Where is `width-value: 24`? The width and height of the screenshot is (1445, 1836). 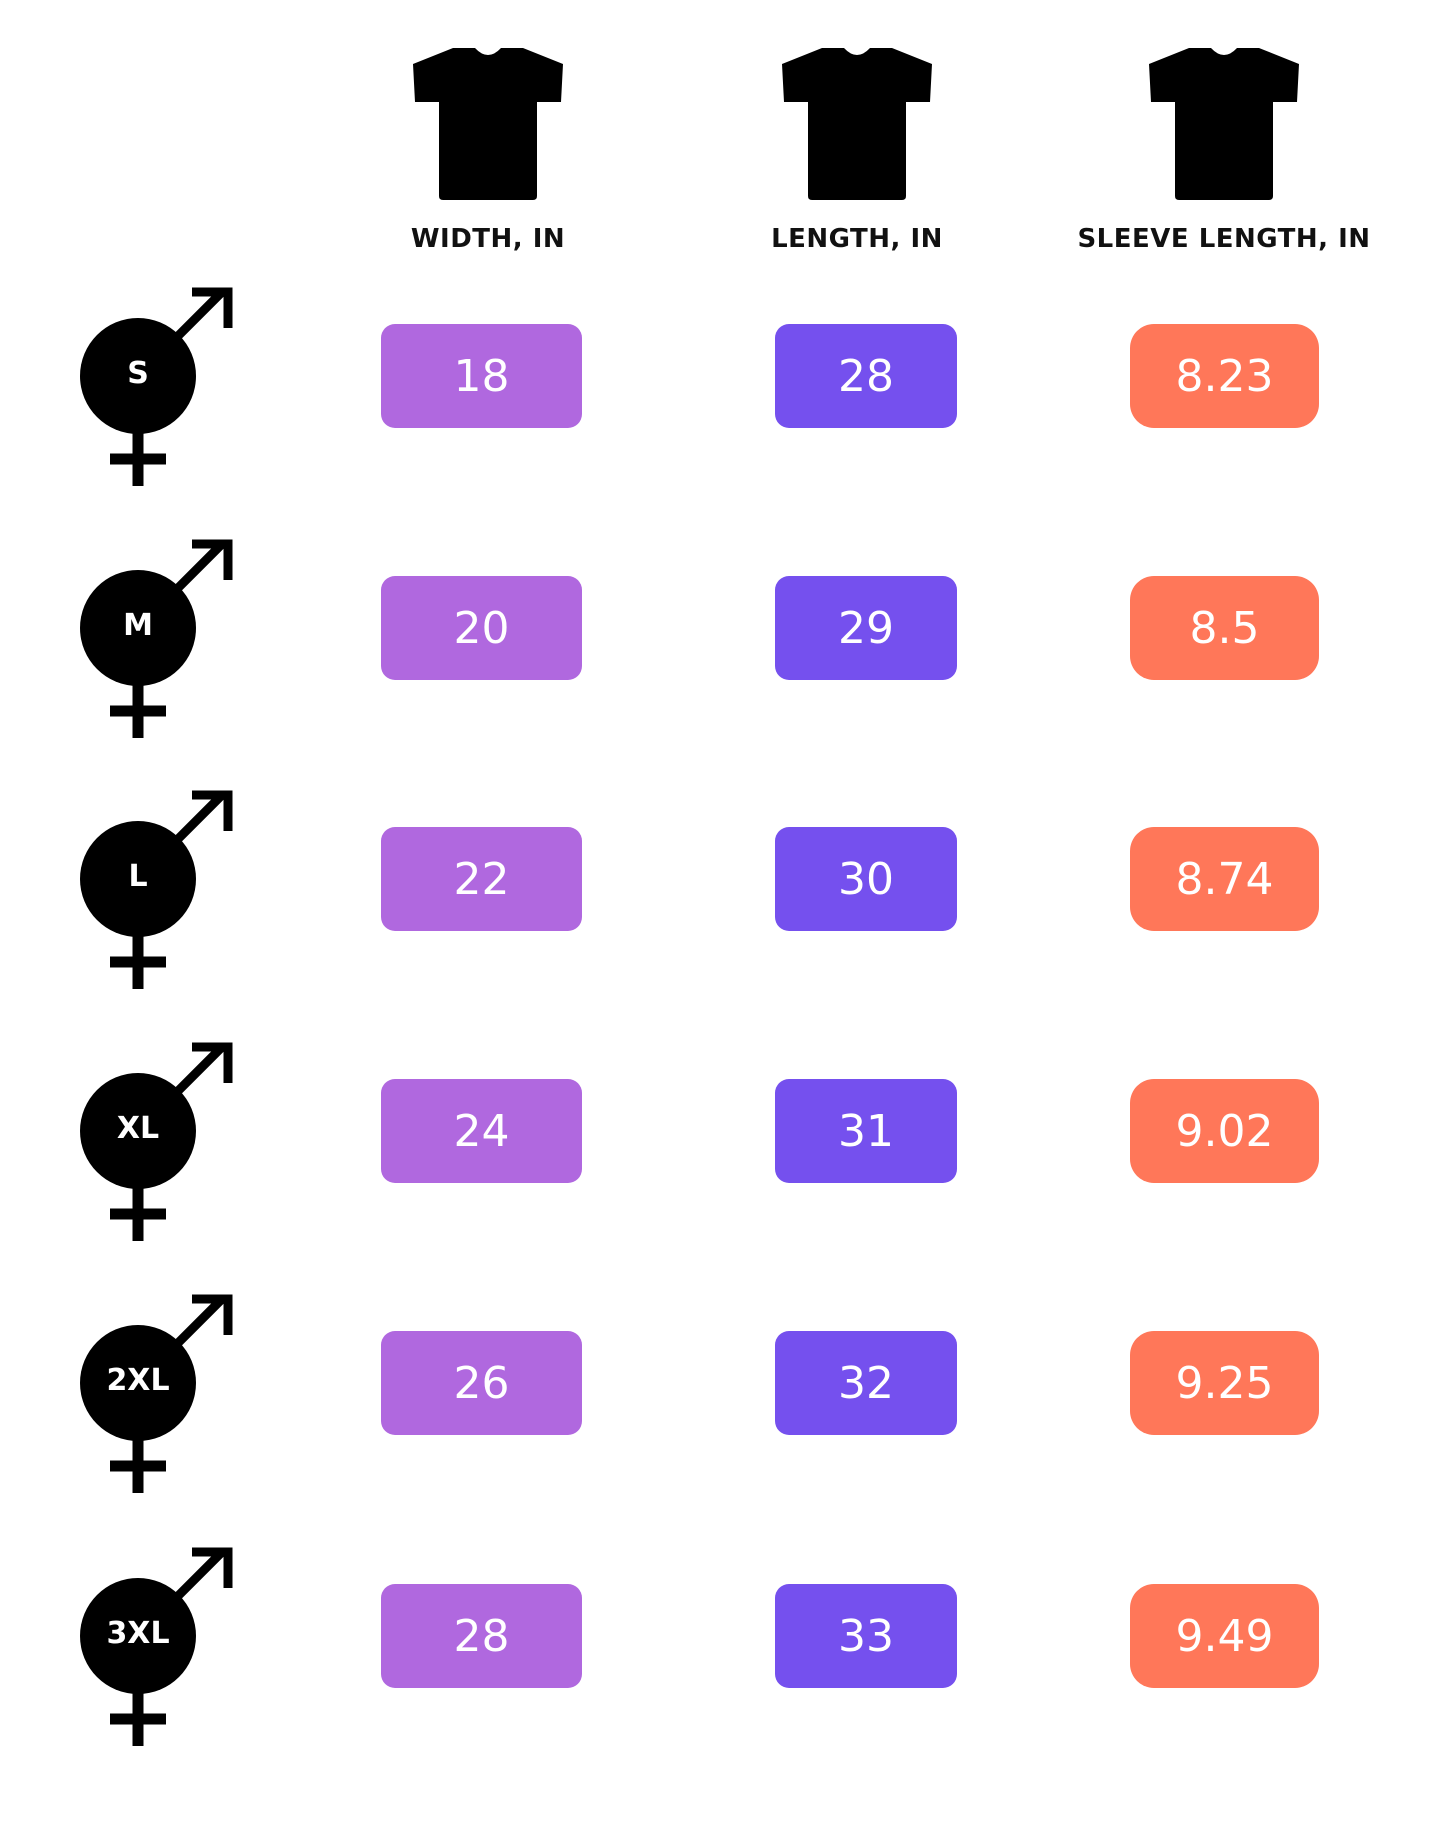 width-value: 24 is located at coordinates (481, 1131).